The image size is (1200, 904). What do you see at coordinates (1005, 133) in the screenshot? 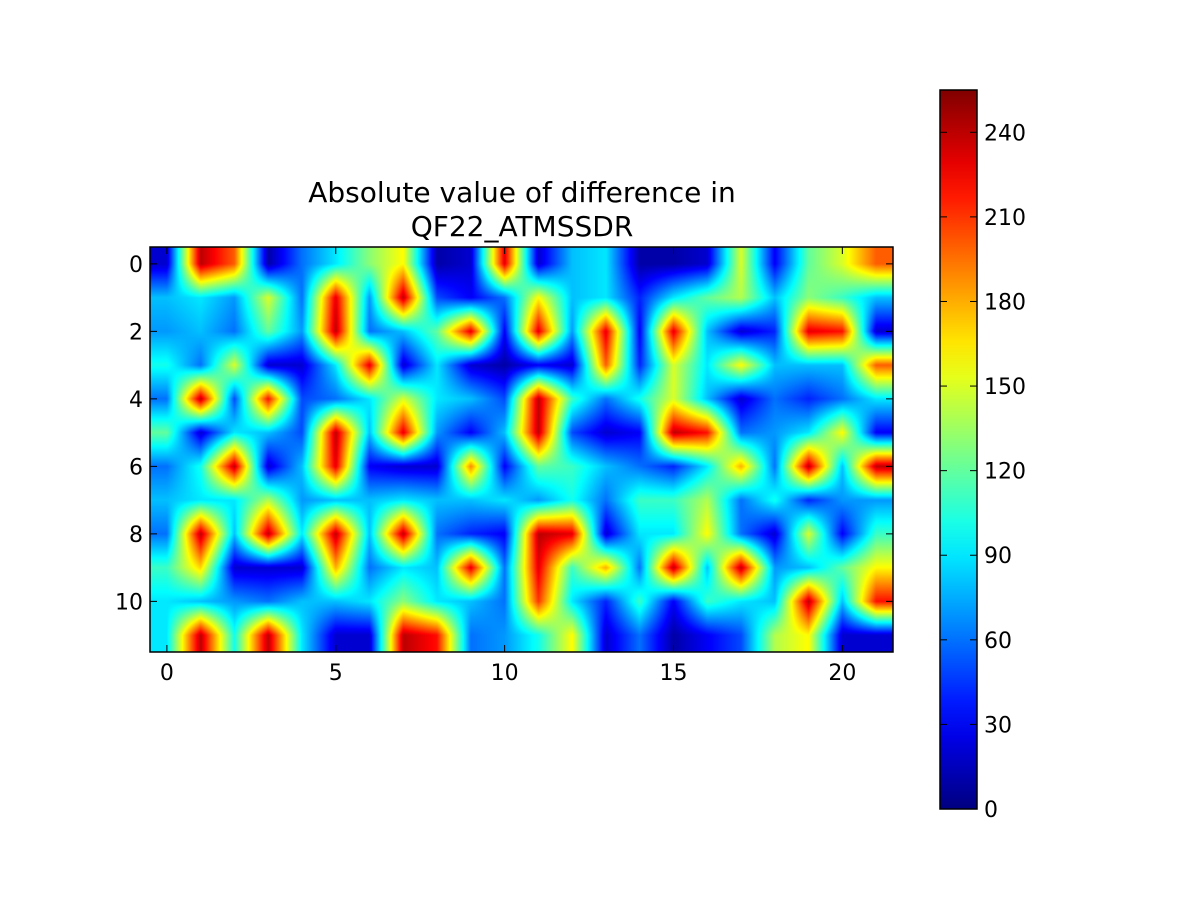
I see `colorbar-tick-label: 240` at bounding box center [1005, 133].